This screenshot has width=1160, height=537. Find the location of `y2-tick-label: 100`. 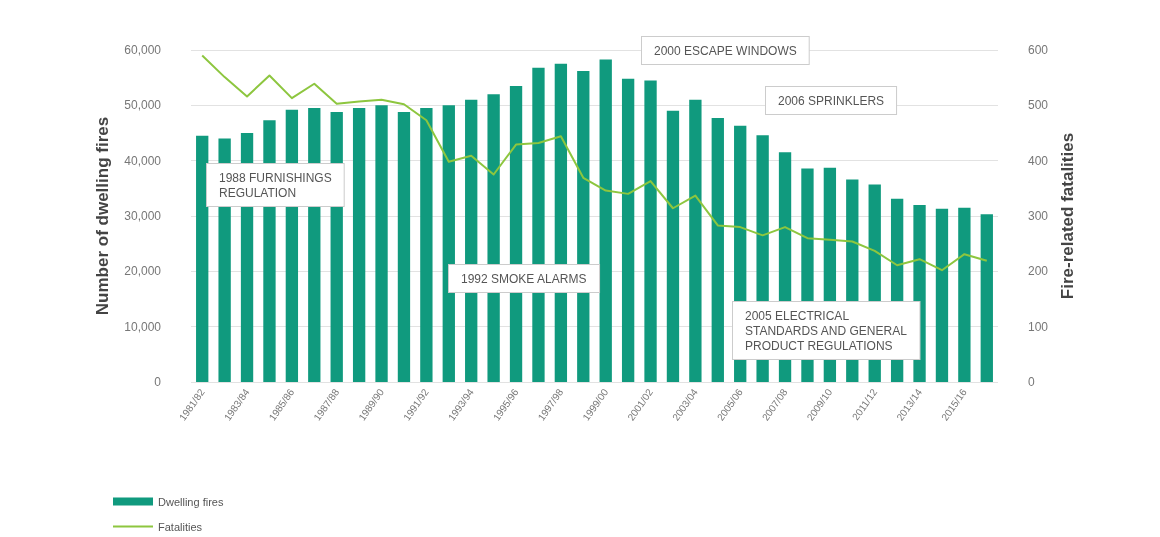

y2-tick-label: 100 is located at coordinates (1038, 326).